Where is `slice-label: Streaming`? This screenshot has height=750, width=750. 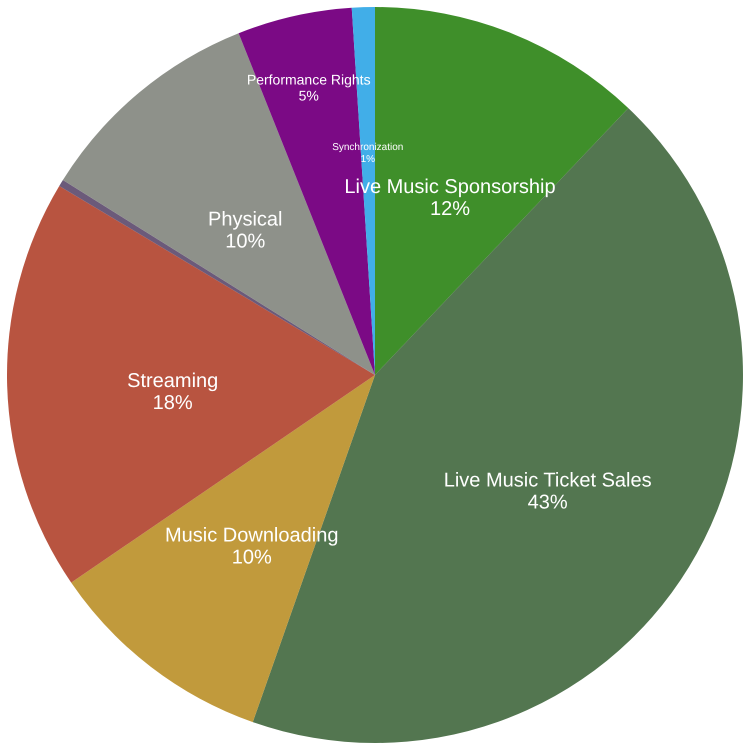
slice-label: Streaming is located at coordinates (172, 381).